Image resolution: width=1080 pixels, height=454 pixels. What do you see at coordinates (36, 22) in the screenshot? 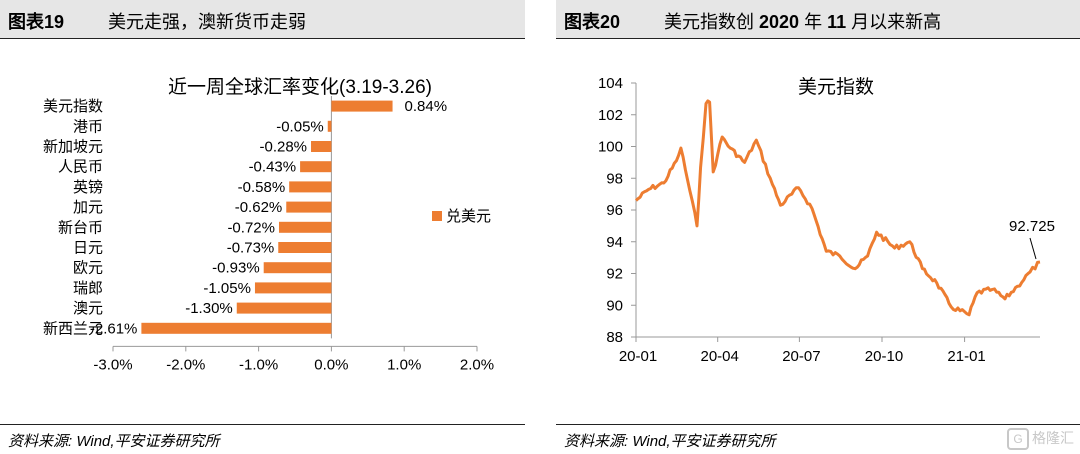
I see `left-figure-label: 图表19` at bounding box center [36, 22].